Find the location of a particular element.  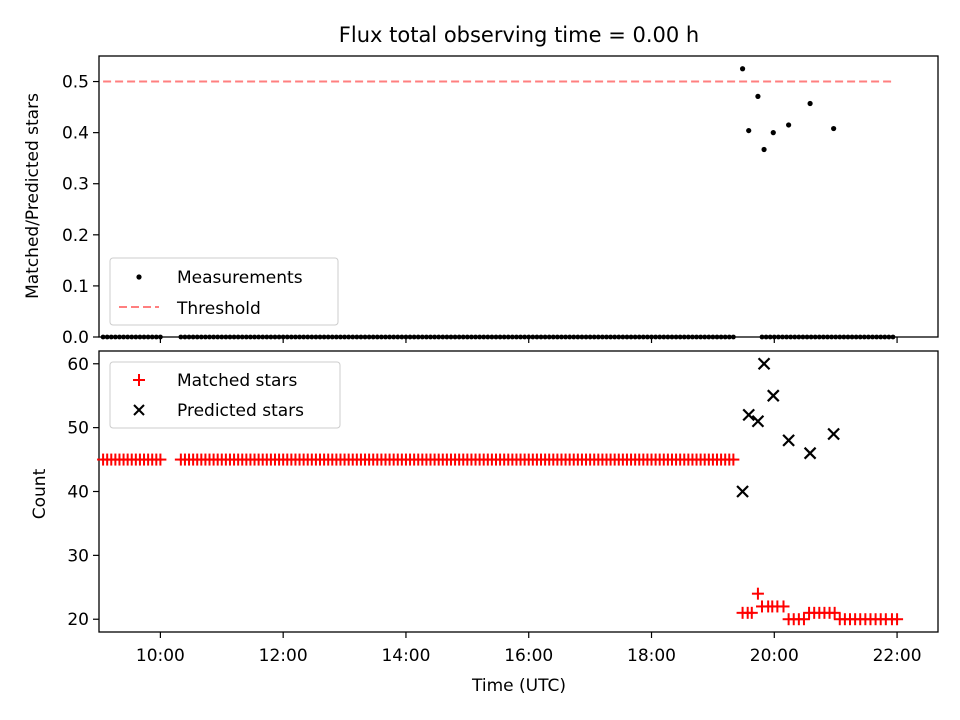

y-tick-label: 0.0 is located at coordinates (75, 338).